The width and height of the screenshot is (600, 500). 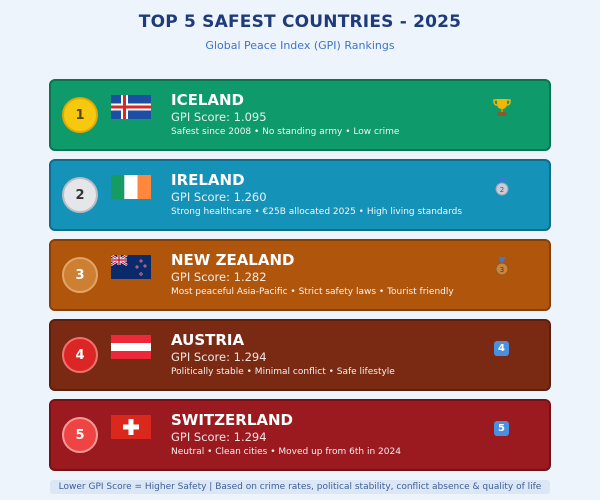 I want to click on bronze-medal-icon: 3, so click(x=502, y=267).